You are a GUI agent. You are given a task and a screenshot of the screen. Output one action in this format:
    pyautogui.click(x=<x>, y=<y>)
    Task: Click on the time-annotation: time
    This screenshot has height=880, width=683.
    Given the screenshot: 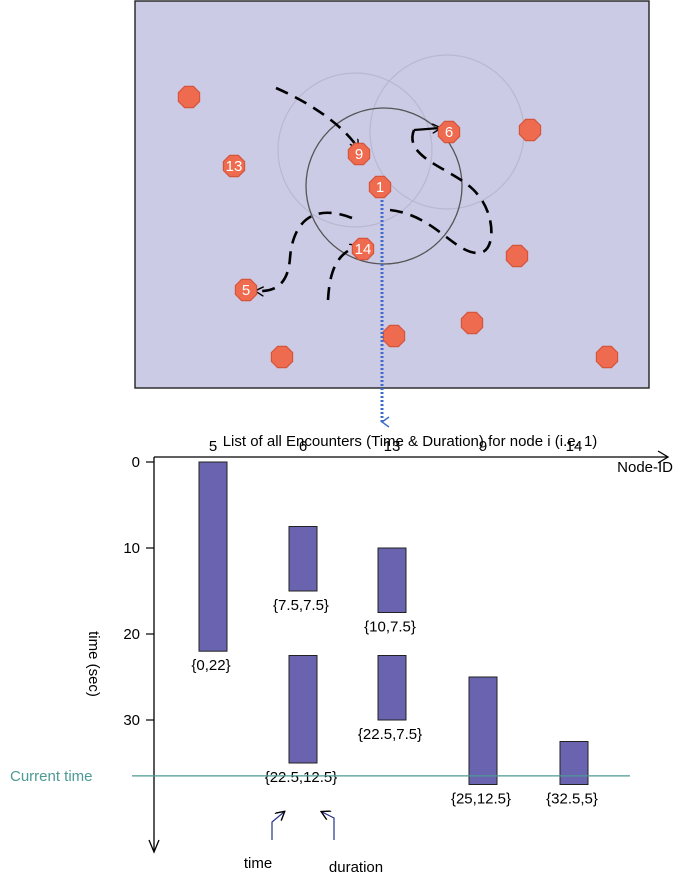 What is the action you would take?
    pyautogui.click(x=258, y=863)
    